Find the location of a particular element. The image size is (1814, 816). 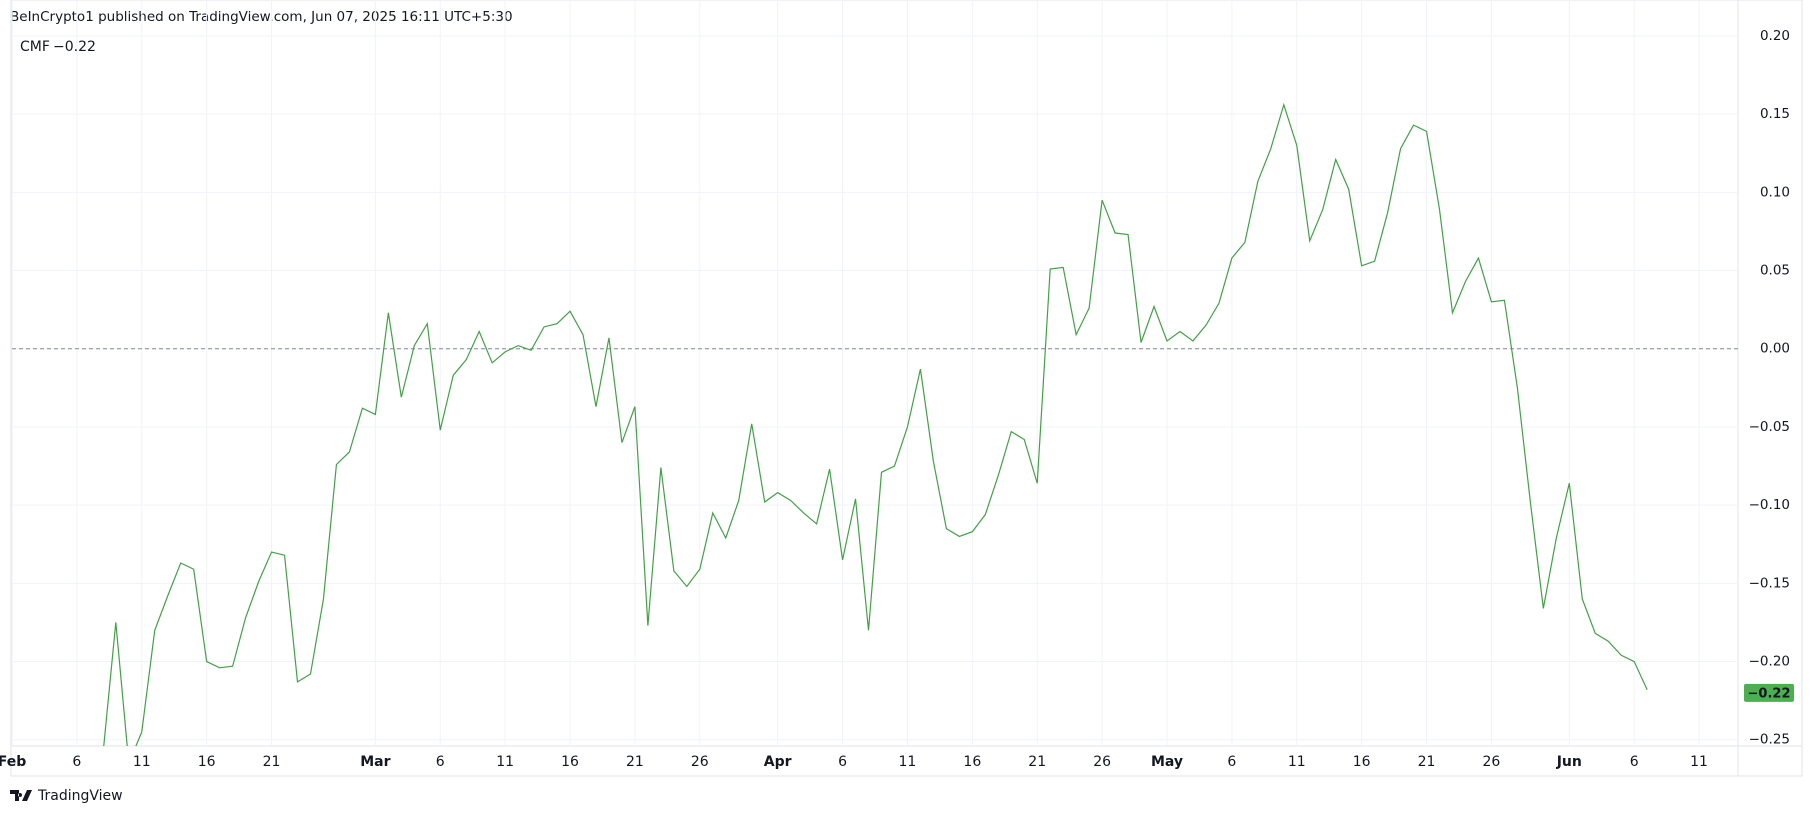

y-tick-label: 0.00 is located at coordinates (1775, 349).